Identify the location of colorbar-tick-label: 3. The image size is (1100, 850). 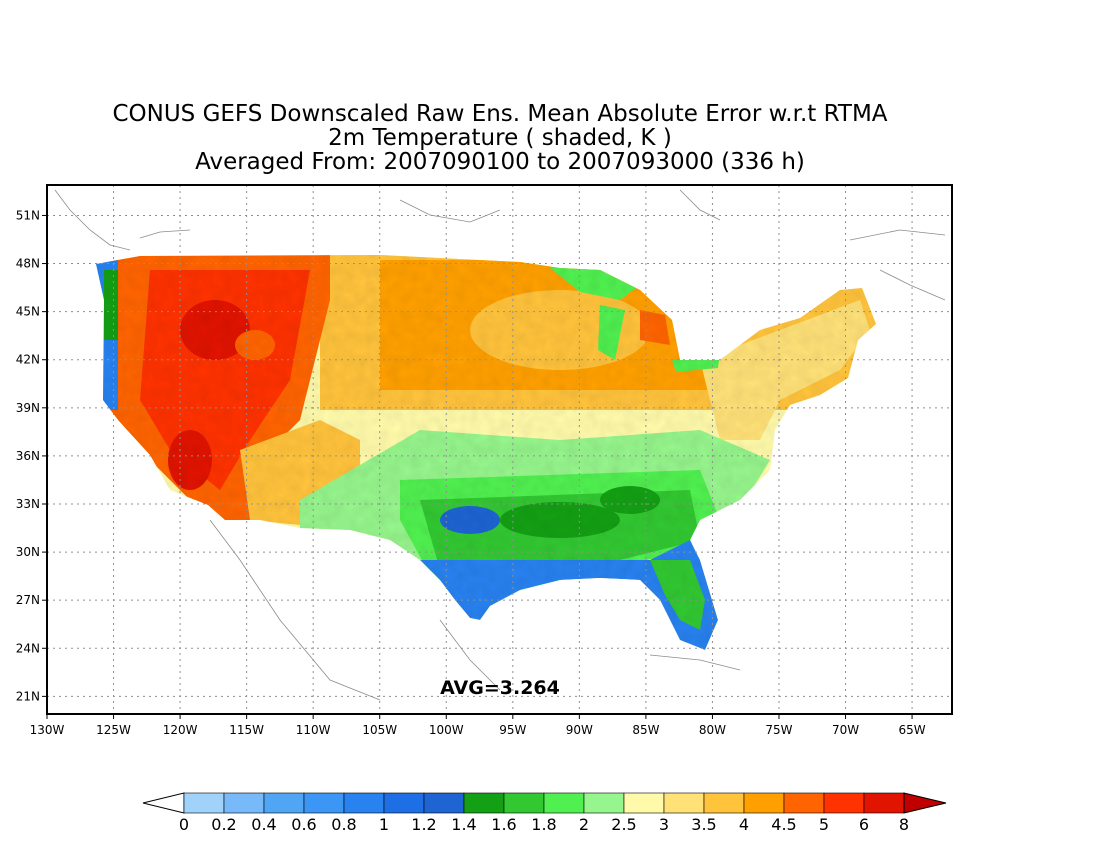
(664, 824).